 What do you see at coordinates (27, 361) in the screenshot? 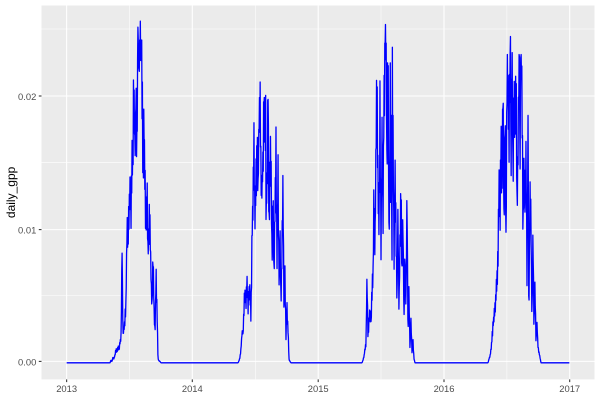
I see `svg-text: 0.00` at bounding box center [27, 361].